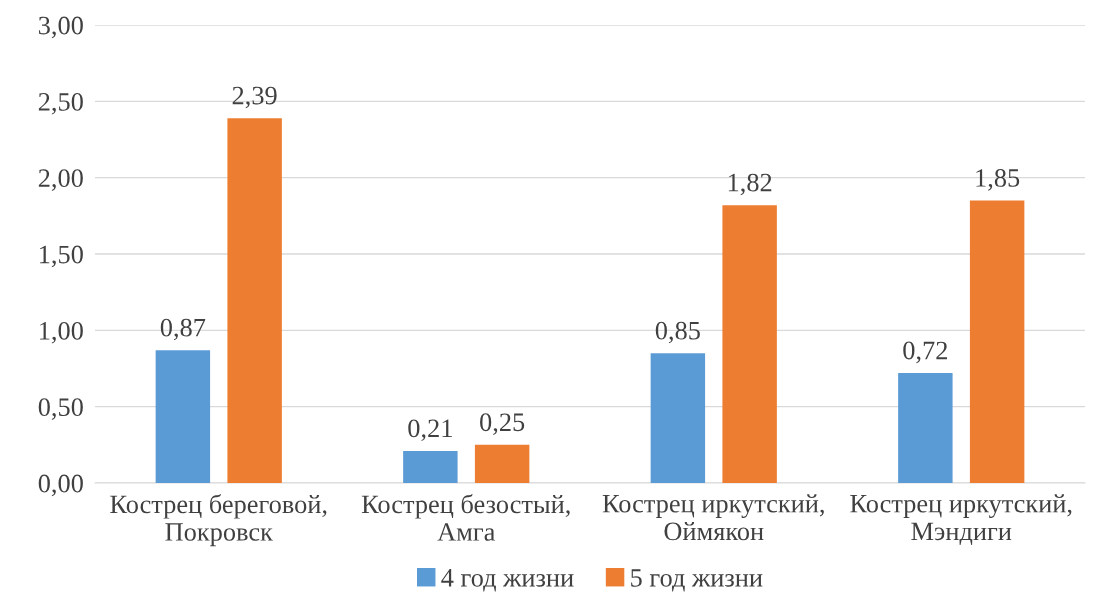  Describe the element at coordinates (465, 517) in the screenshot. I see `x-tick-label: Кострец безостый, Амга` at that location.